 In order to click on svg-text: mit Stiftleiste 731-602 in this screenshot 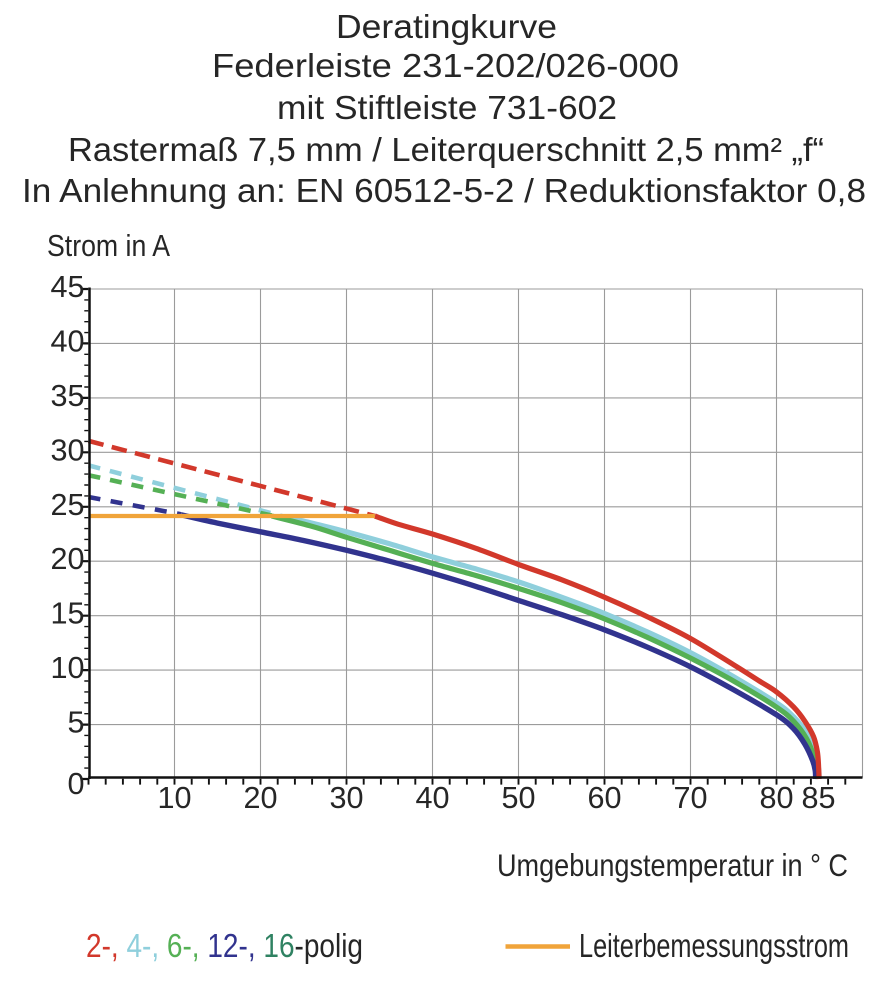, I will do `click(447, 107)`.